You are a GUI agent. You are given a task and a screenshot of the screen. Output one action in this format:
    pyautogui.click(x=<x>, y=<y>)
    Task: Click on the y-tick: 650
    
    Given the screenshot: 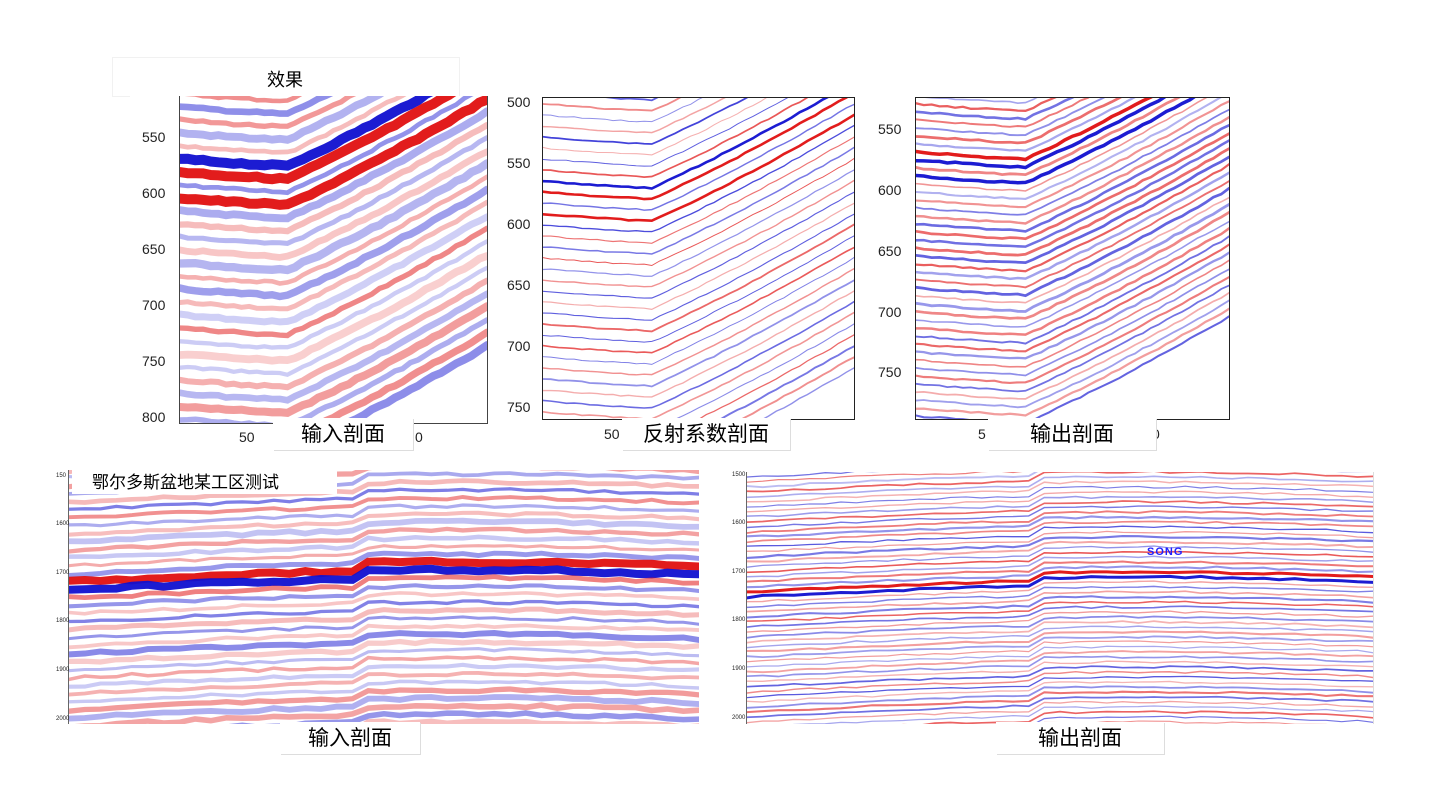 What is the action you would take?
    pyautogui.click(x=890, y=251)
    